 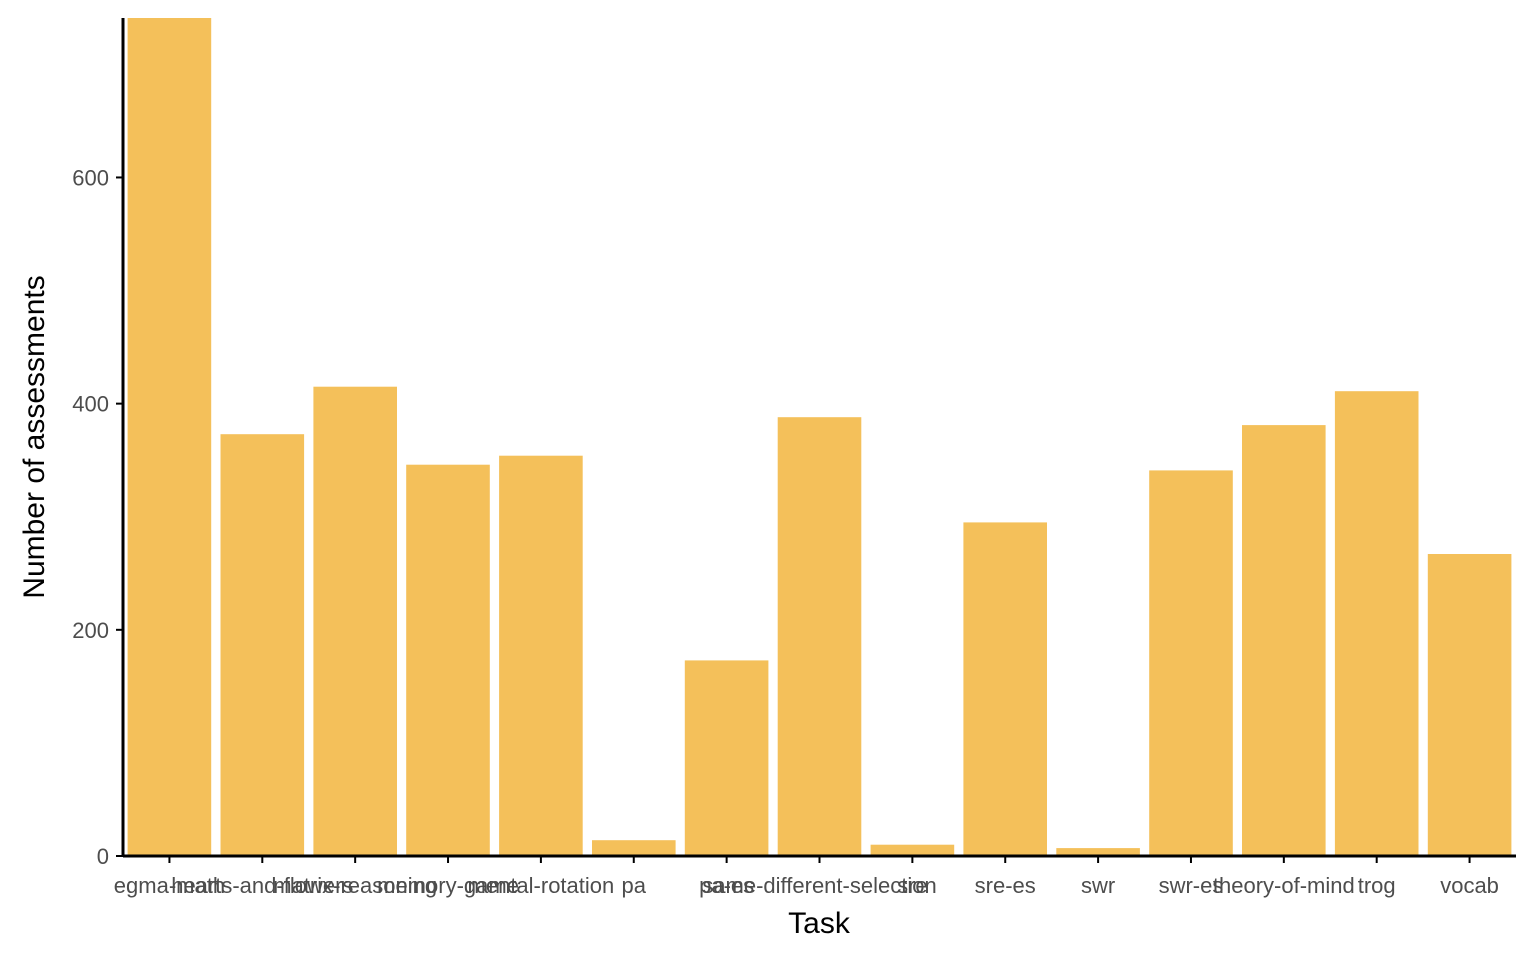 What do you see at coordinates (169, 437) in the screenshot?
I see `bar-egma-math` at bounding box center [169, 437].